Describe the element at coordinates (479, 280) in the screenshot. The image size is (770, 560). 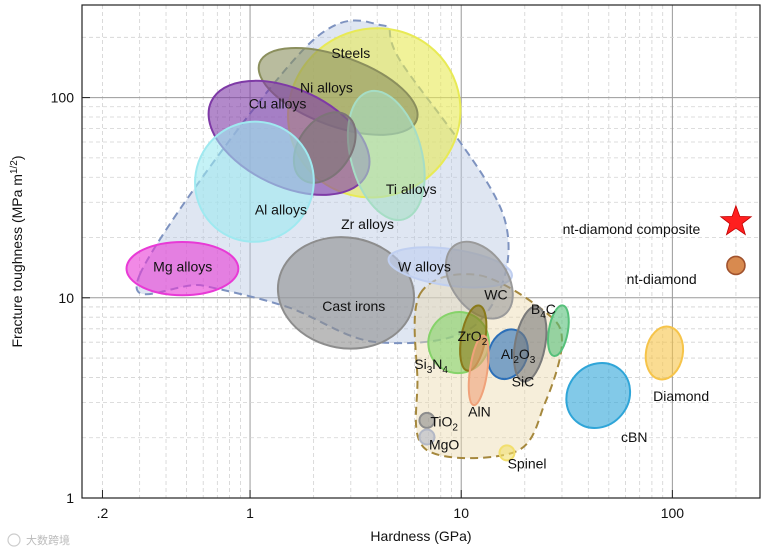
I see `material-wc` at that location.